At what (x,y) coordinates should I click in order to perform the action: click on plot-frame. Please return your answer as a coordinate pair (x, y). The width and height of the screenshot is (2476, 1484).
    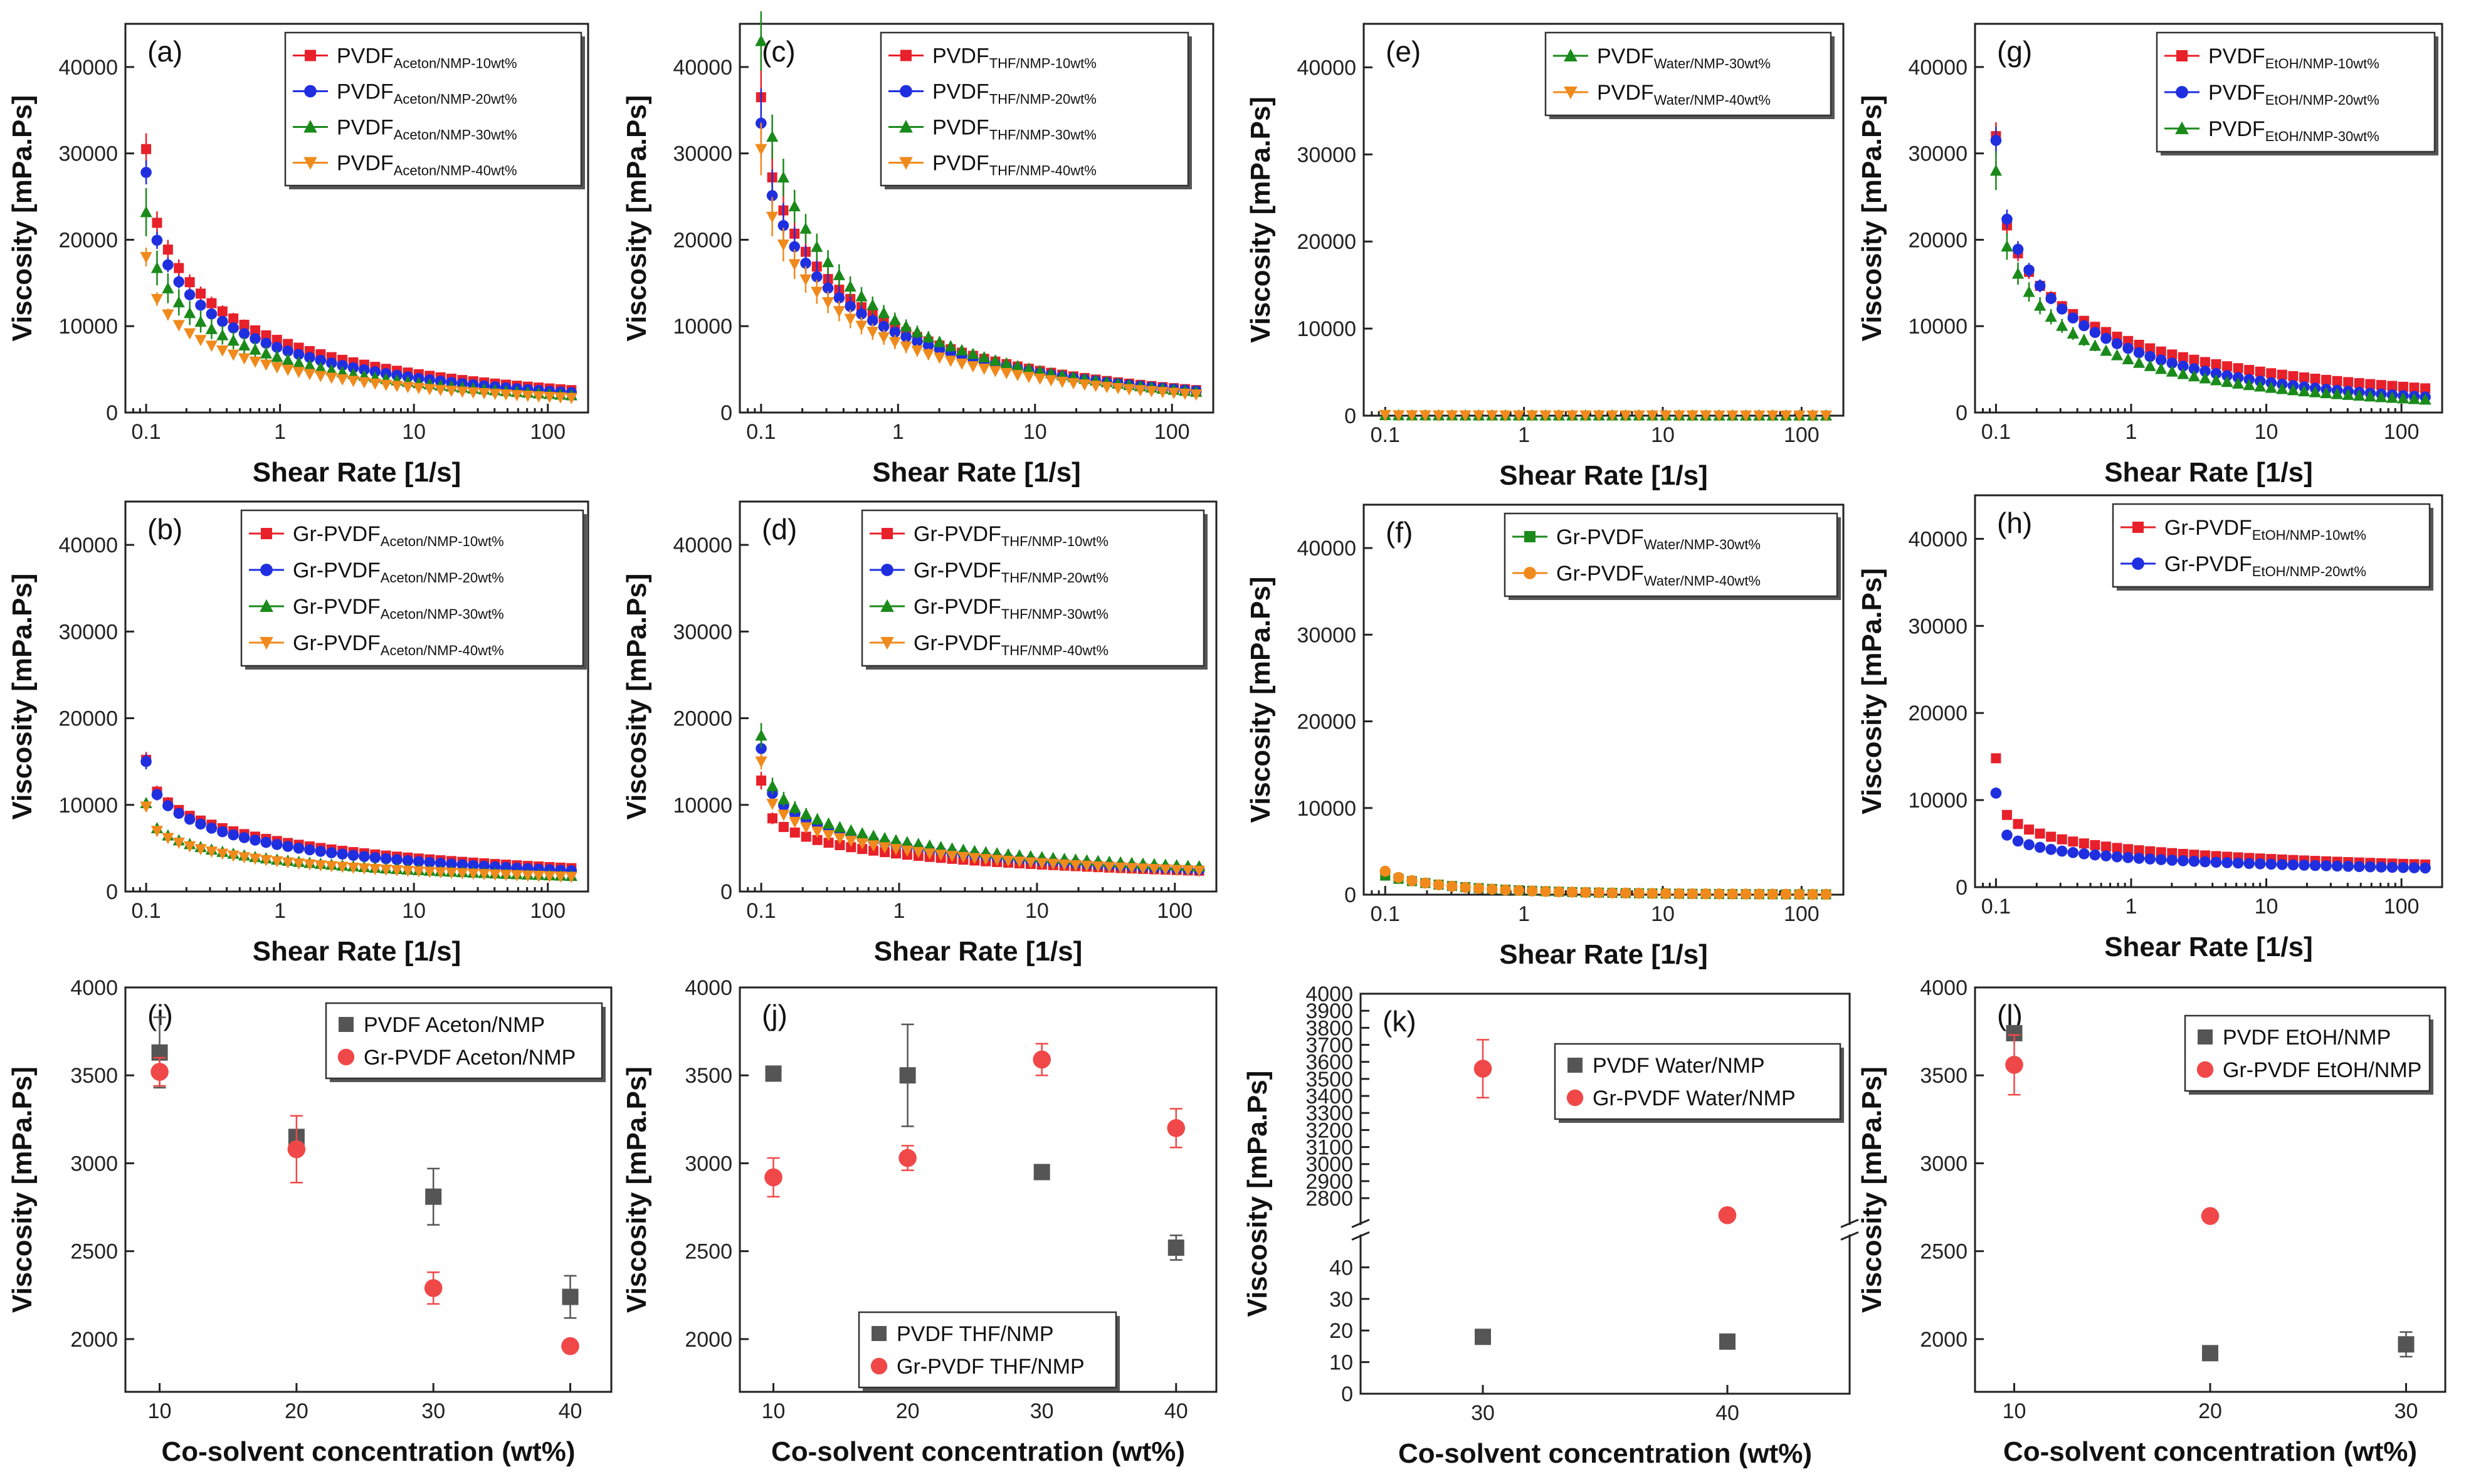
    Looking at the image, I should click on (356, 218).